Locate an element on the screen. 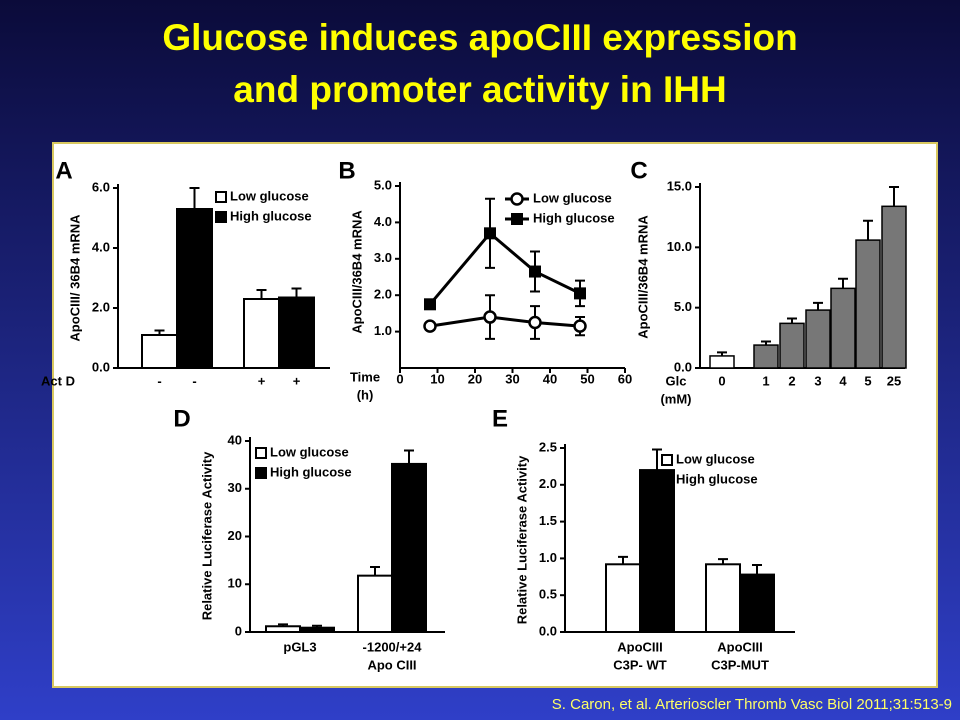 Image resolution: width=960 pixels, height=720 pixels. x-tick-label: 50 is located at coordinates (587, 378).